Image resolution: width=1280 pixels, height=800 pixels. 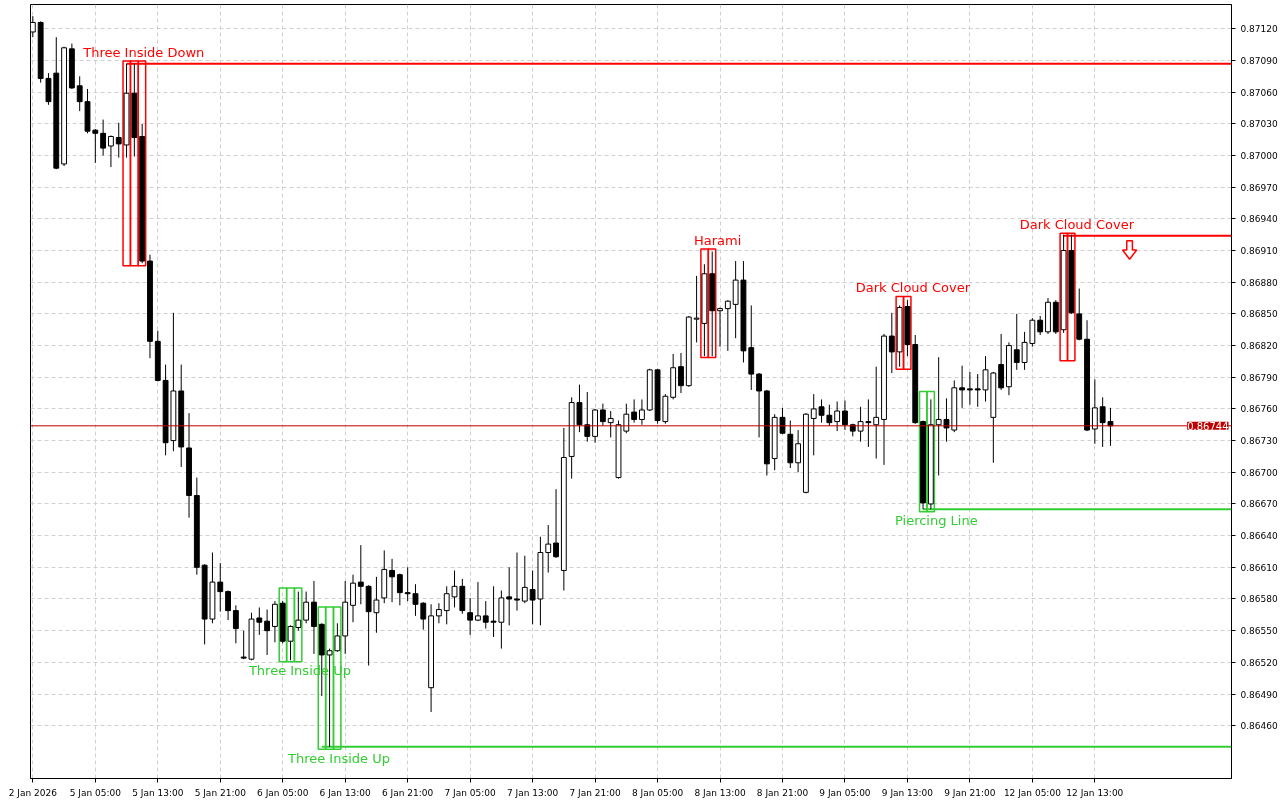 What do you see at coordinates (1259, 251) in the screenshot?
I see `y-tick-label: 0.86910` at bounding box center [1259, 251].